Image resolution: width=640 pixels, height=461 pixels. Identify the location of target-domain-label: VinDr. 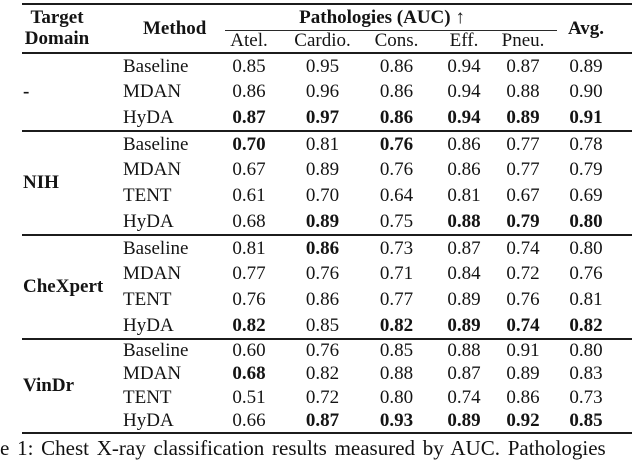
(68, 385).